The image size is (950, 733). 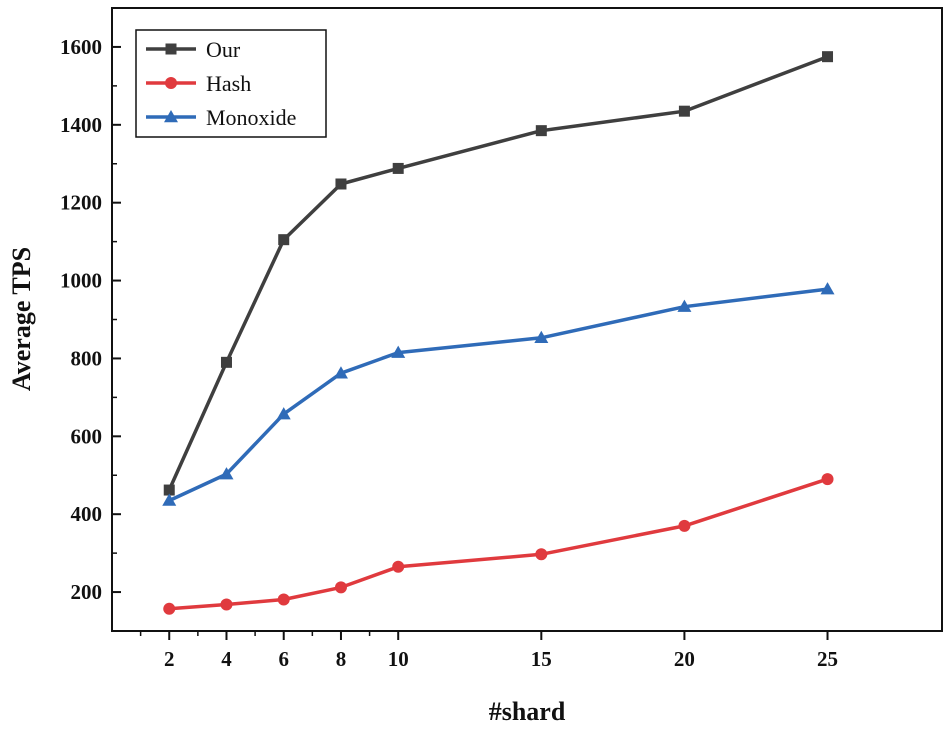 I want to click on legend-item-monoxide: Monoxide, so click(x=221, y=117).